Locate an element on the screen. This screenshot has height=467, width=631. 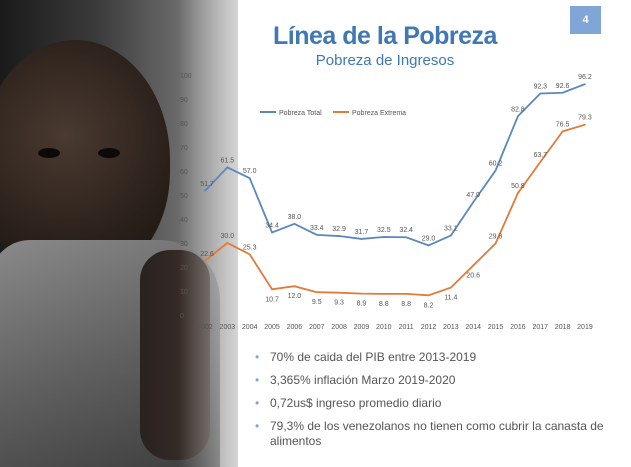
legend-label: Pobreza Extrema is located at coordinates (379, 113).